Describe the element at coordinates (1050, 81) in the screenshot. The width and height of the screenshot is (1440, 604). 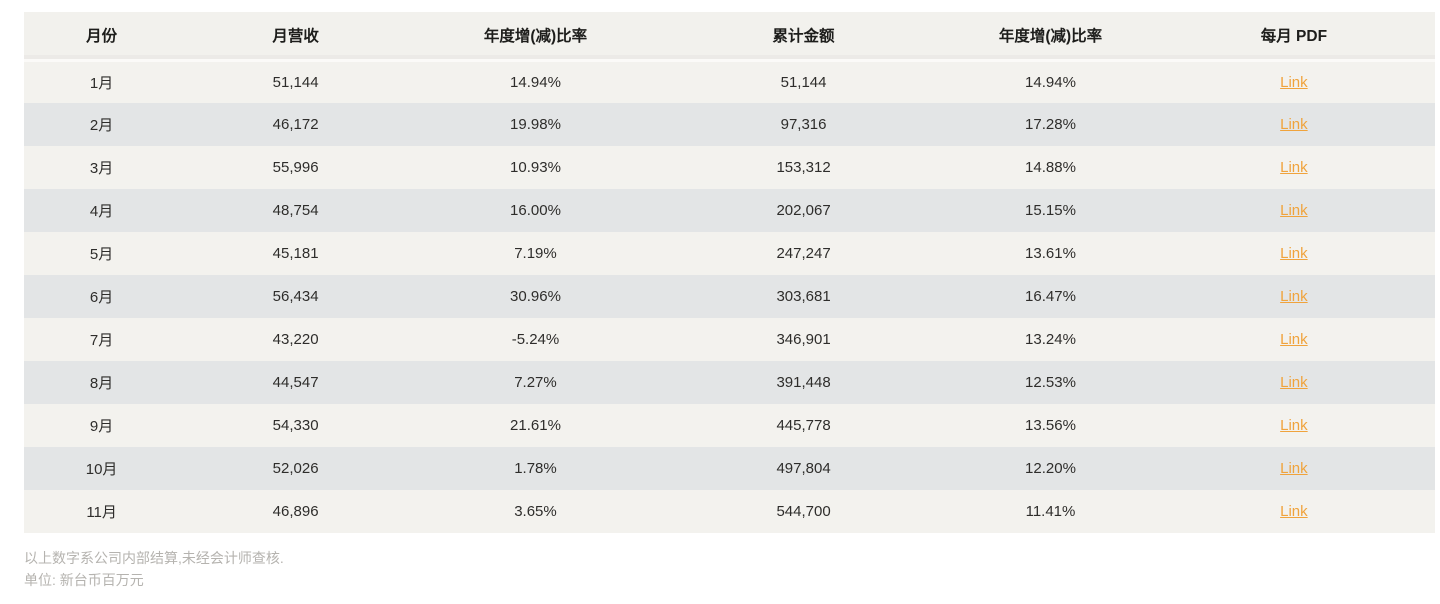
I see `cell-cumulative-yoy-rate: 14.94%` at that location.